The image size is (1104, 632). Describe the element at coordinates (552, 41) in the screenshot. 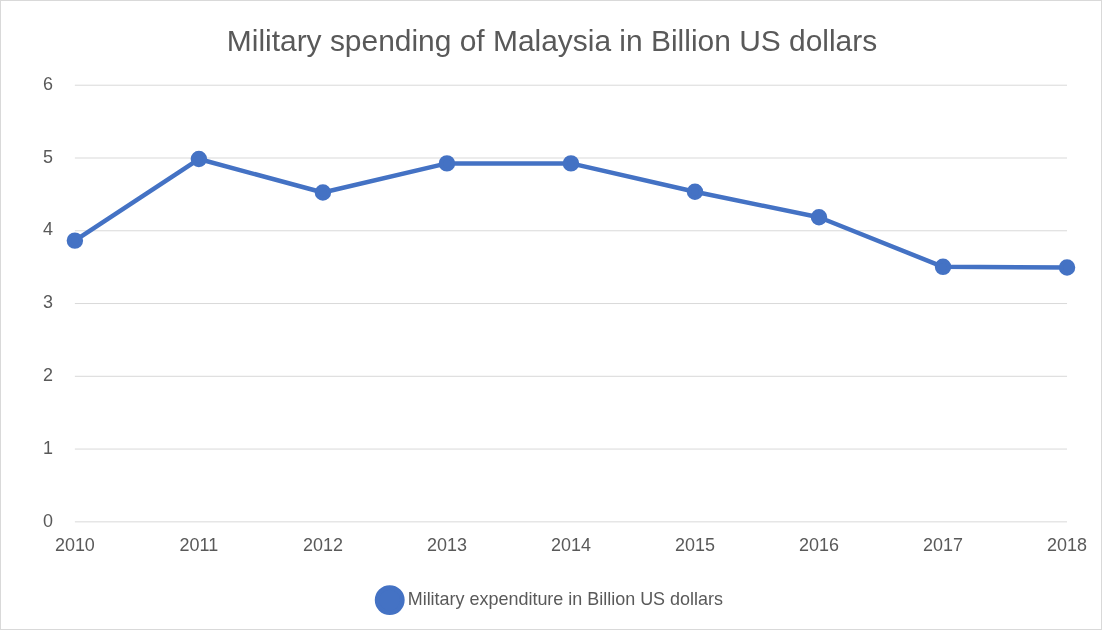

I see `chart-title: Military spending of Malaysia in Billion US dollars` at that location.